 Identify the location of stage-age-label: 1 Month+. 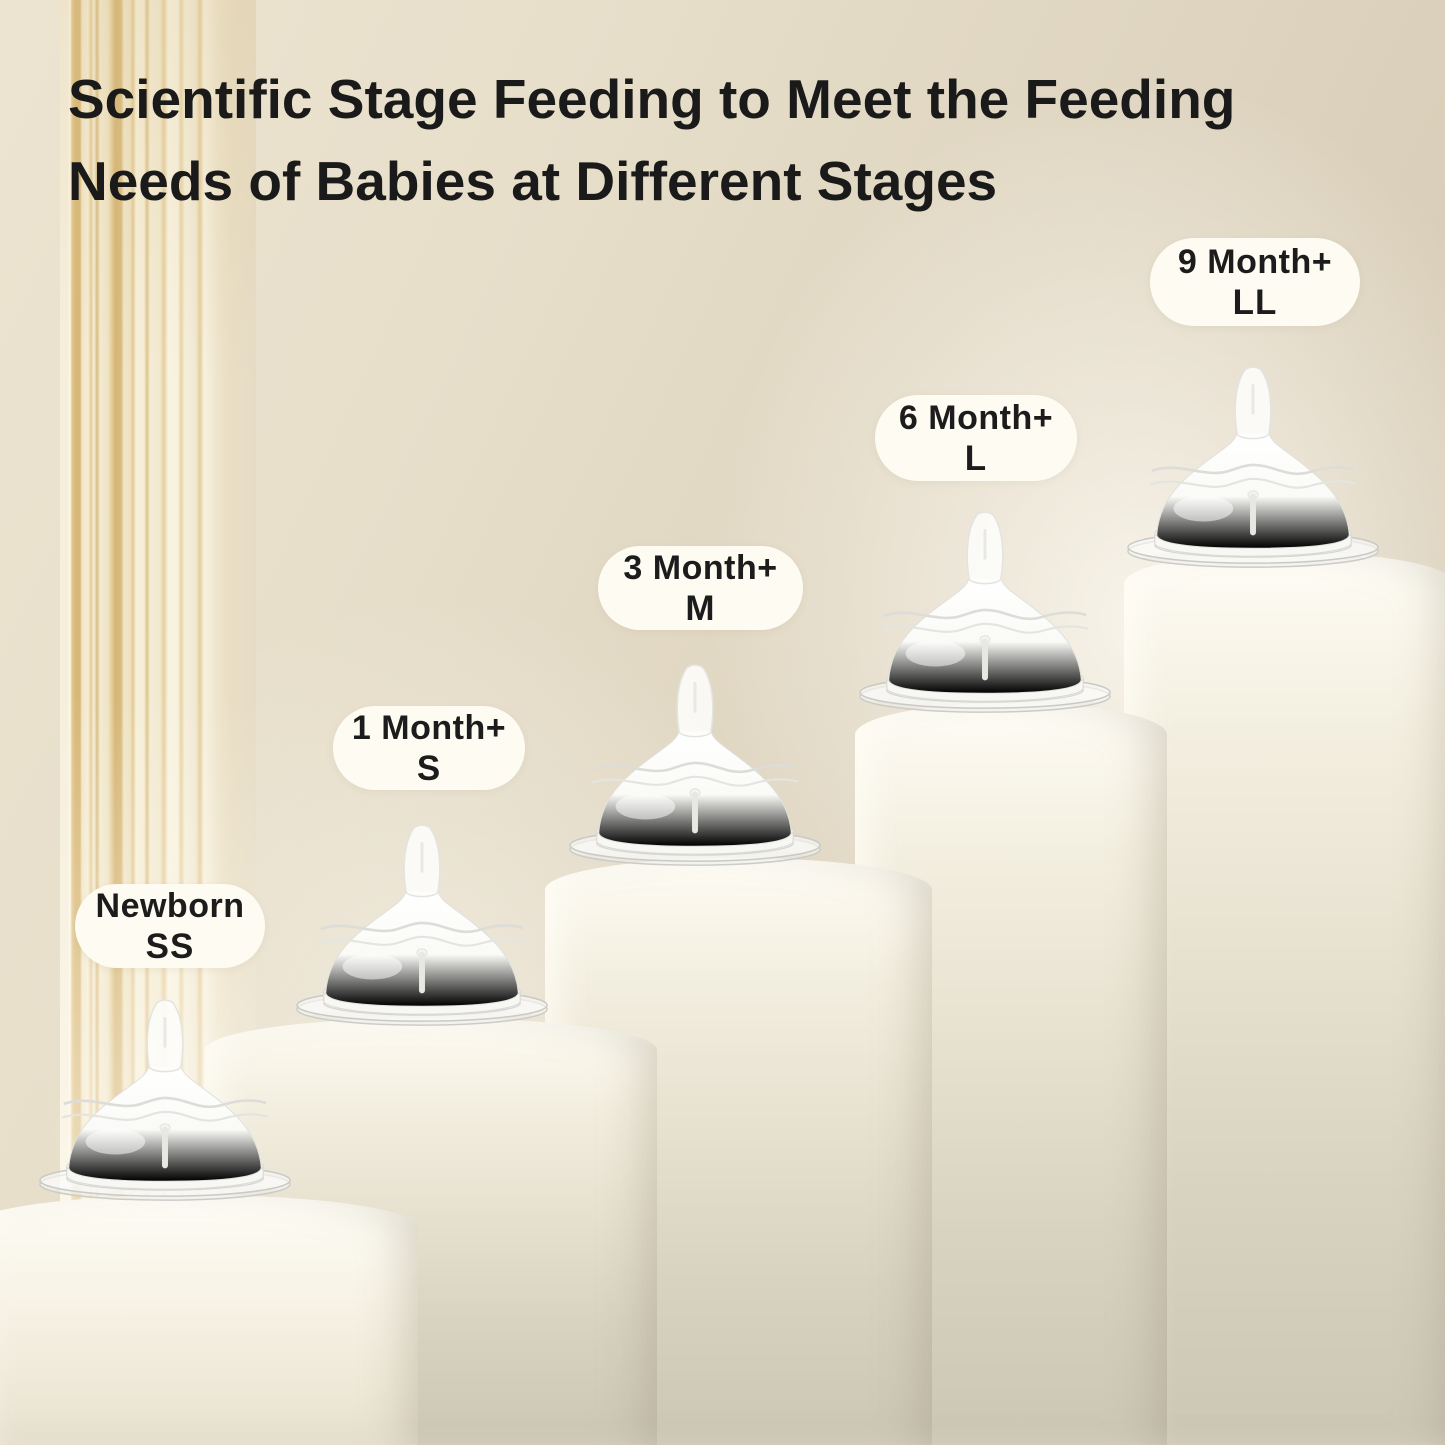
(429, 727).